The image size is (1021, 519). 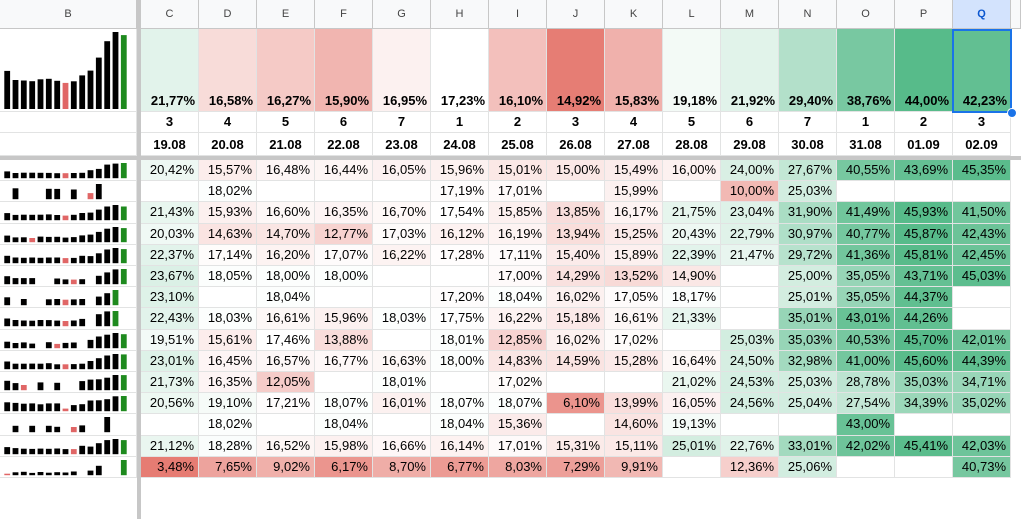 I want to click on data-cell: 16,45%, so click(x=228, y=361).